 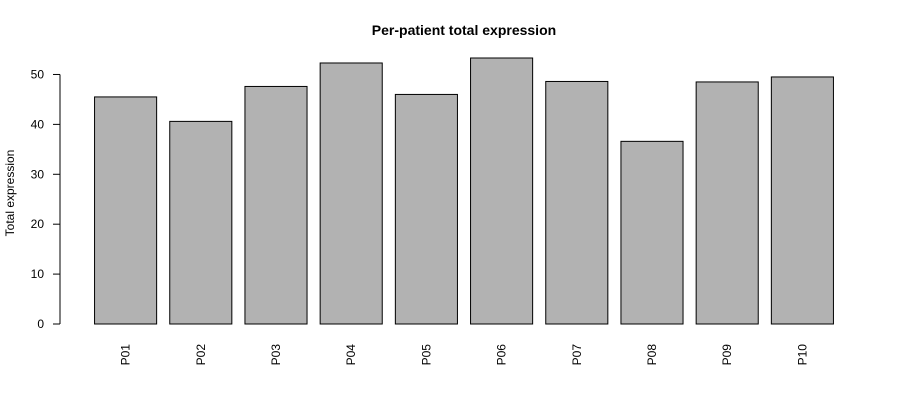 I want to click on x-tick-label-p04: P04, so click(x=351, y=355).